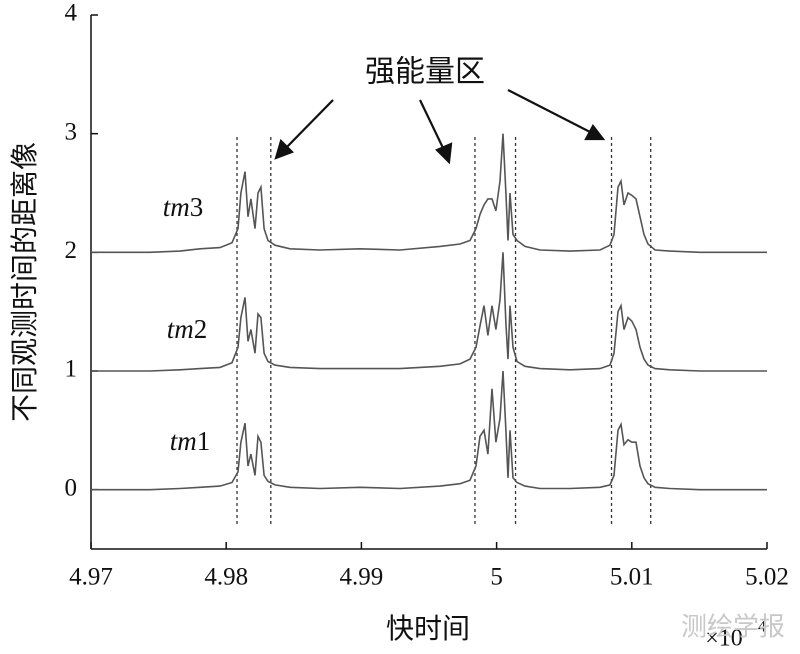 Image resolution: width=800 pixels, height=654 pixels. Describe the element at coordinates (362, 577) in the screenshot. I see `x-tick-label: 4.99` at that location.